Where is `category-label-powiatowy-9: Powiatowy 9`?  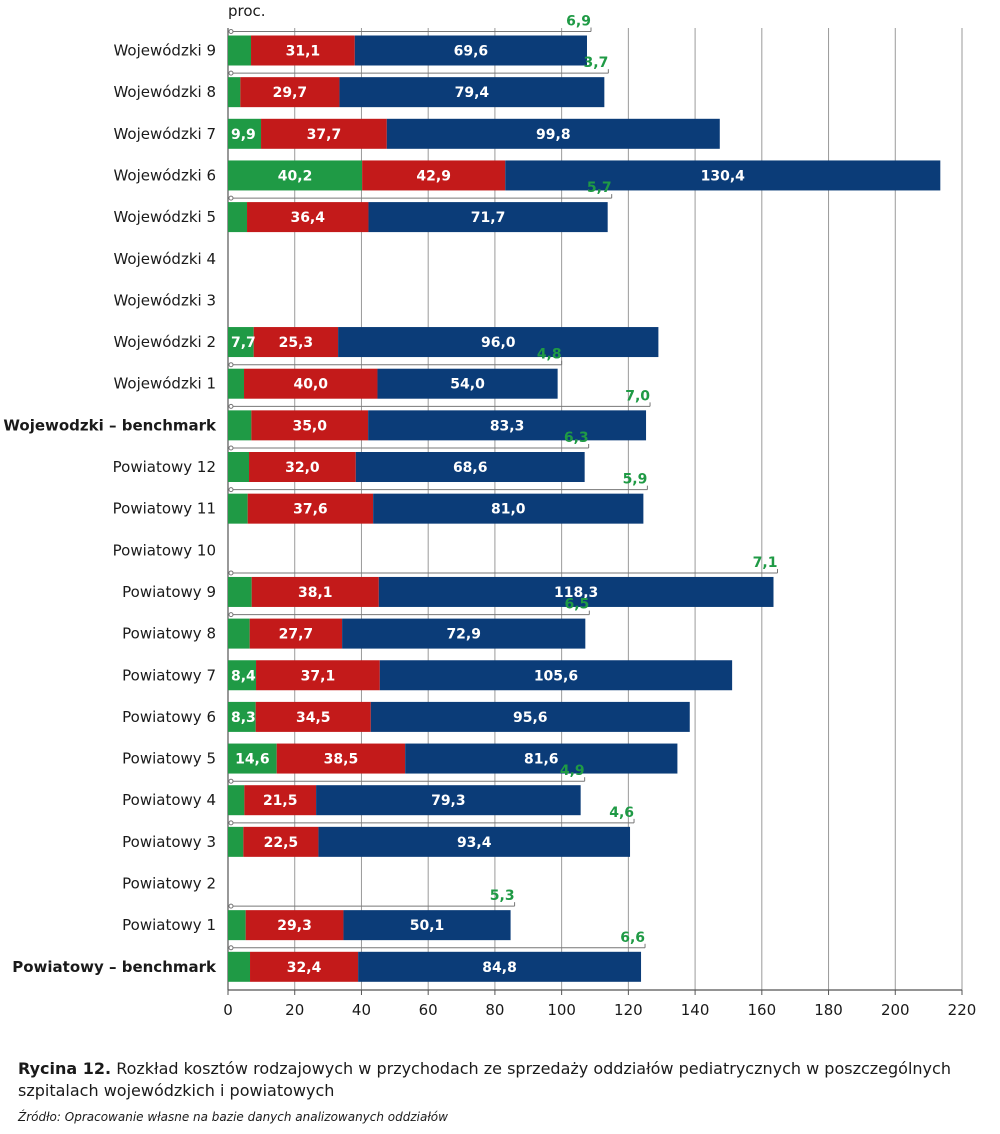
category-label-powiatowy-9: Powiatowy 9 is located at coordinates (169, 592).